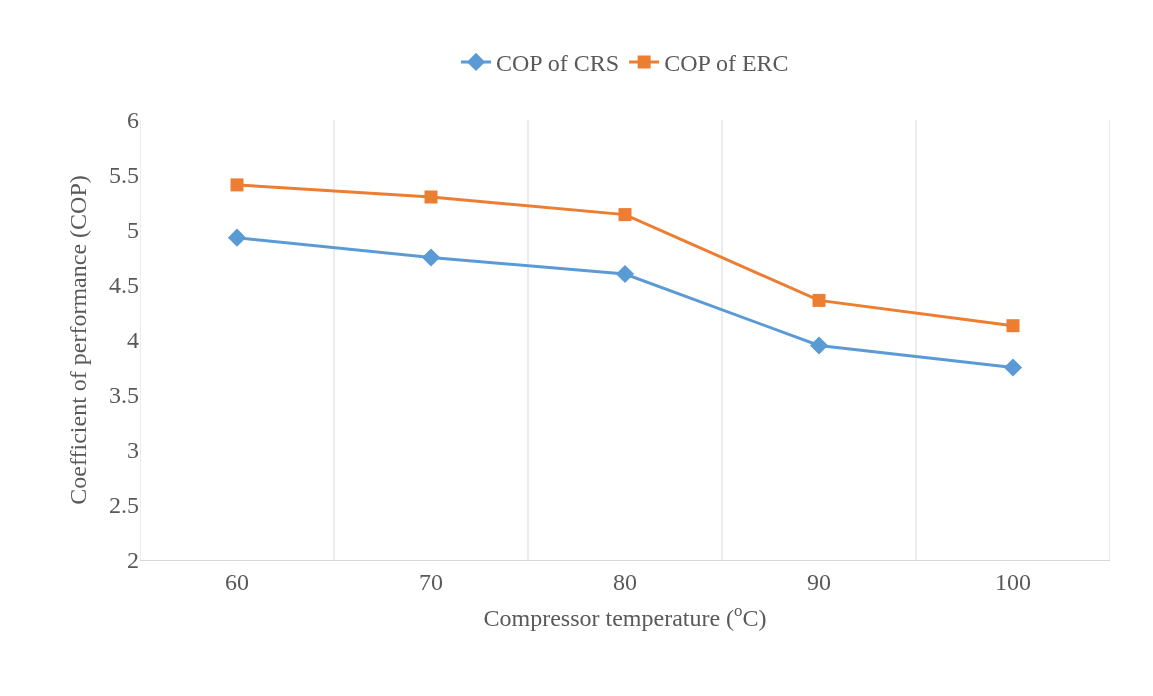 The width and height of the screenshot is (1153, 696). Describe the element at coordinates (133, 560) in the screenshot. I see `y-tick-label: 2` at that location.